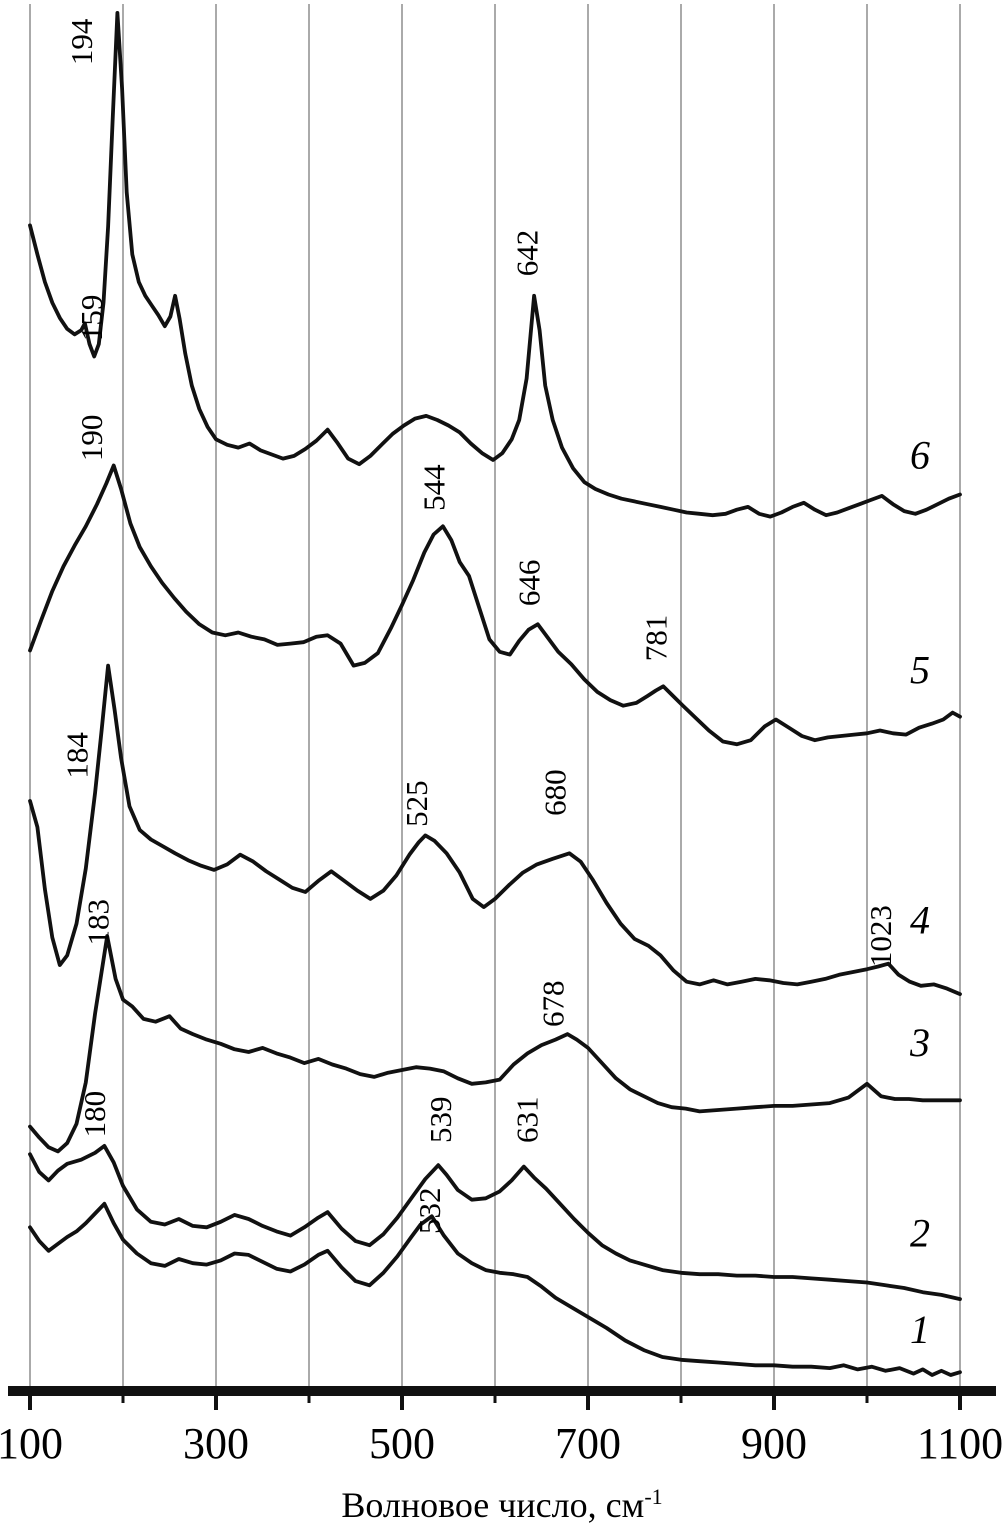  Describe the element at coordinates (920, 454) in the screenshot. I see `curve-number-label: 6` at that location.